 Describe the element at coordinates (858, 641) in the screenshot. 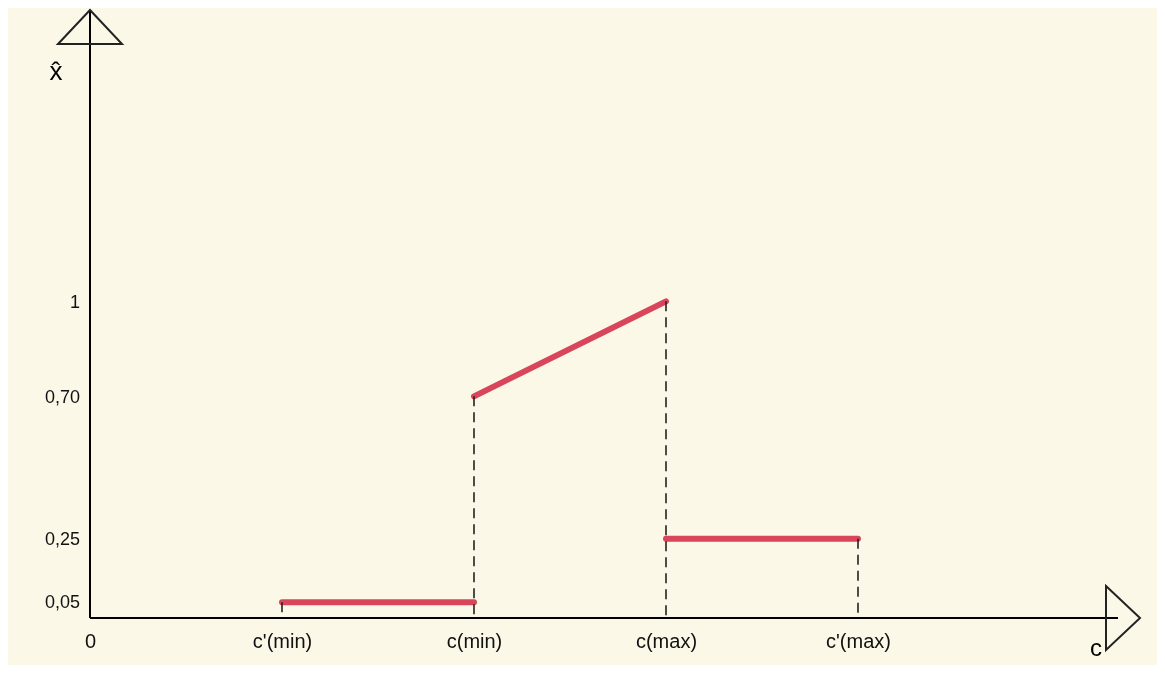

I see `x-tick-label: c'(max)` at that location.